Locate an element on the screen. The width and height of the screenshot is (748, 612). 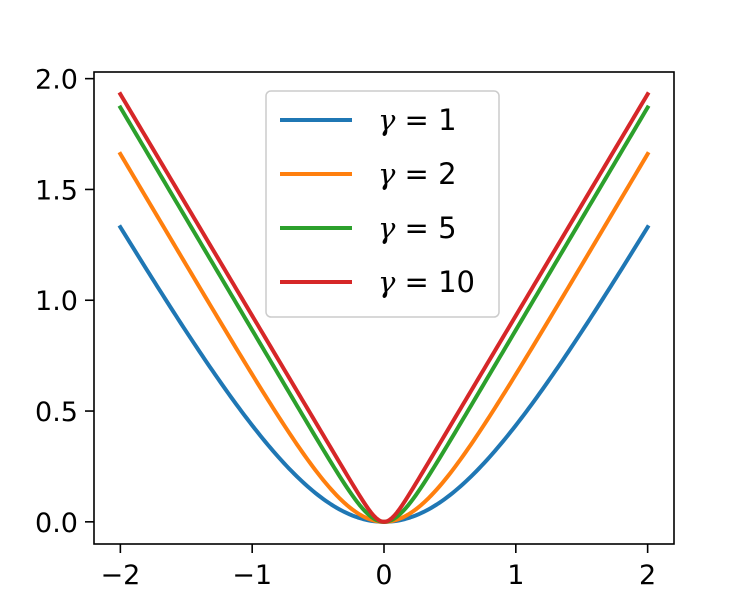
legend-label: γ = 1 is located at coordinates (417, 120).